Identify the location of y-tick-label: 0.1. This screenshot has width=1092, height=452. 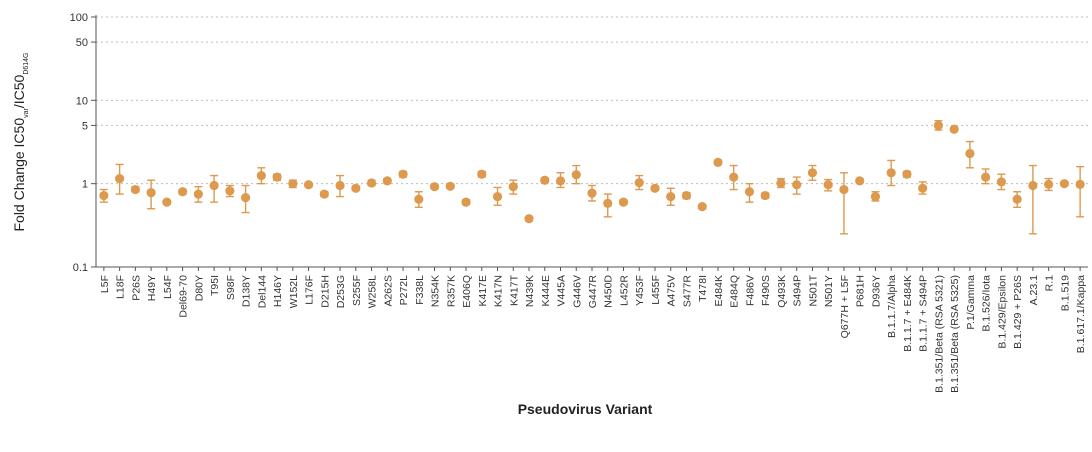
(80, 268).